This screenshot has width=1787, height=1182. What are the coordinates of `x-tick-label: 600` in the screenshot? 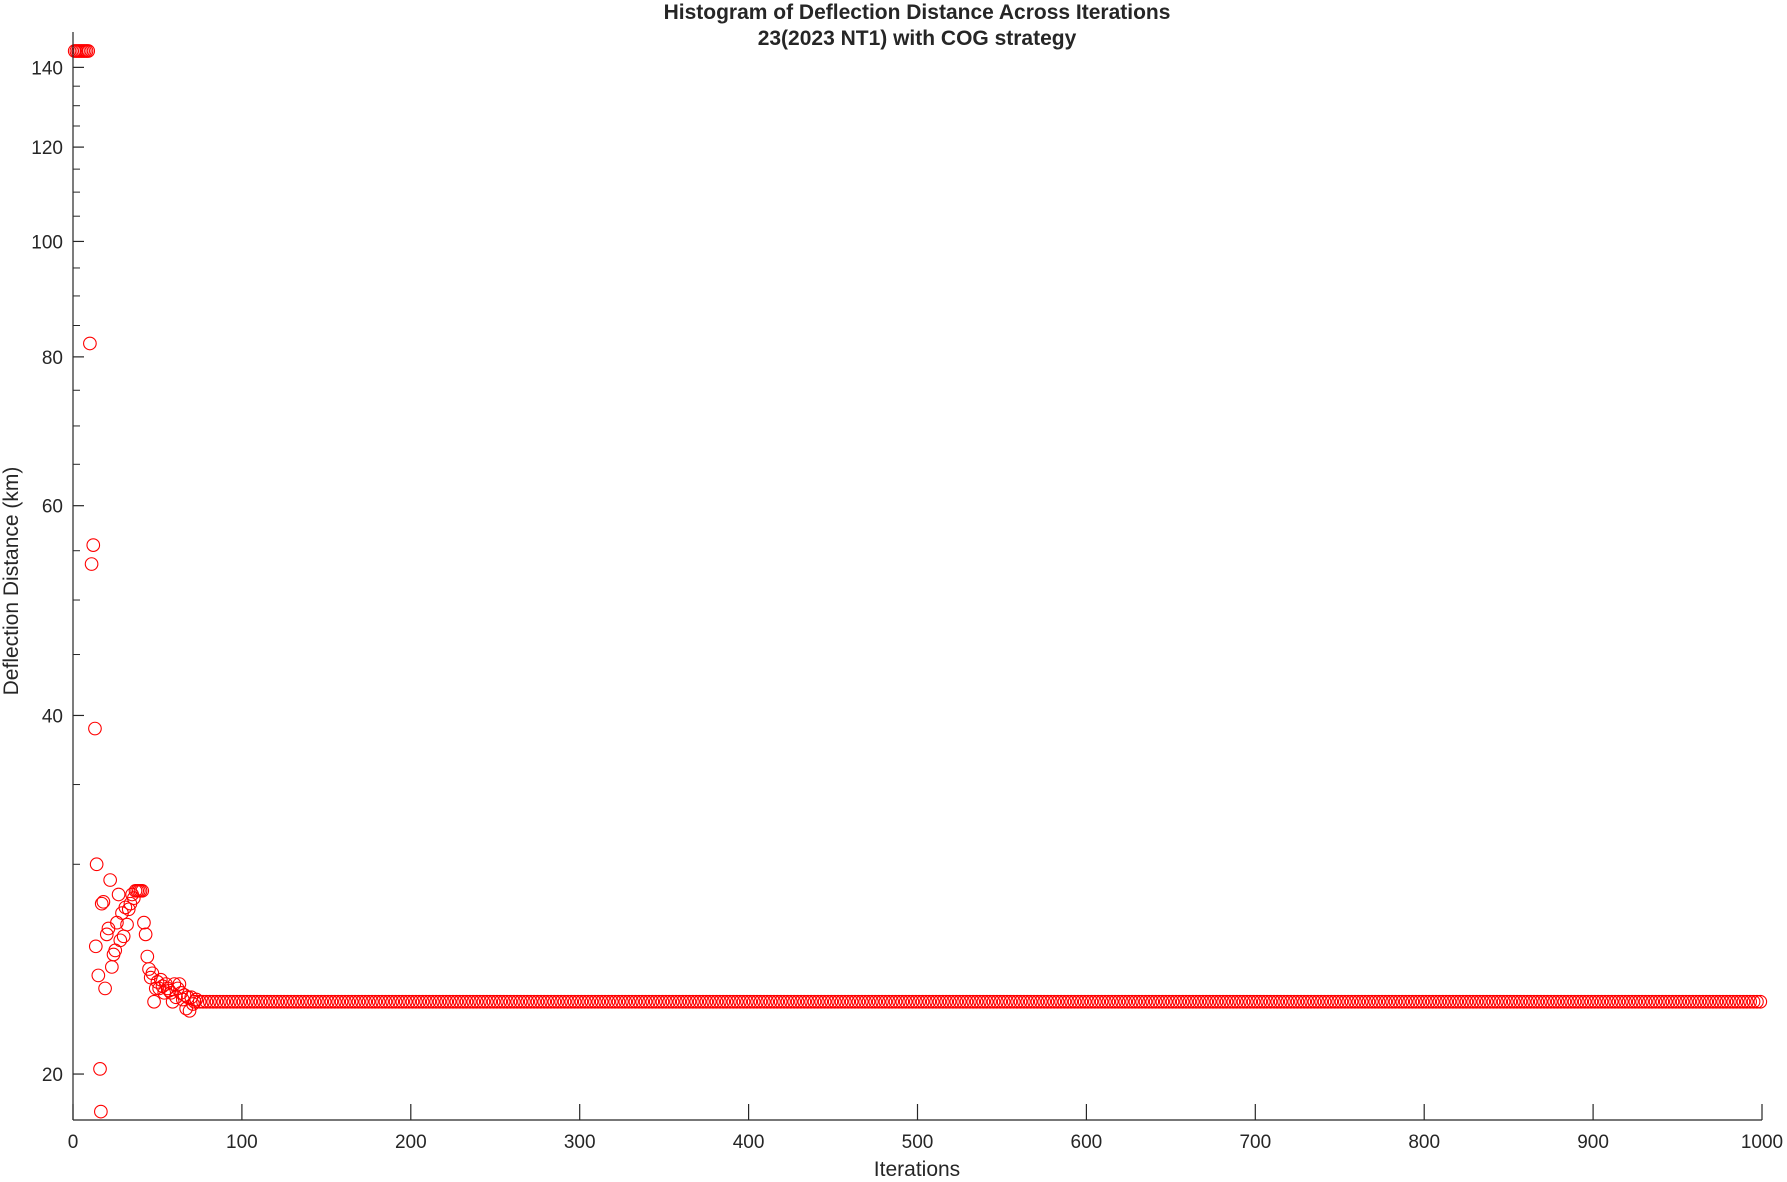 It's located at (1087, 1142).